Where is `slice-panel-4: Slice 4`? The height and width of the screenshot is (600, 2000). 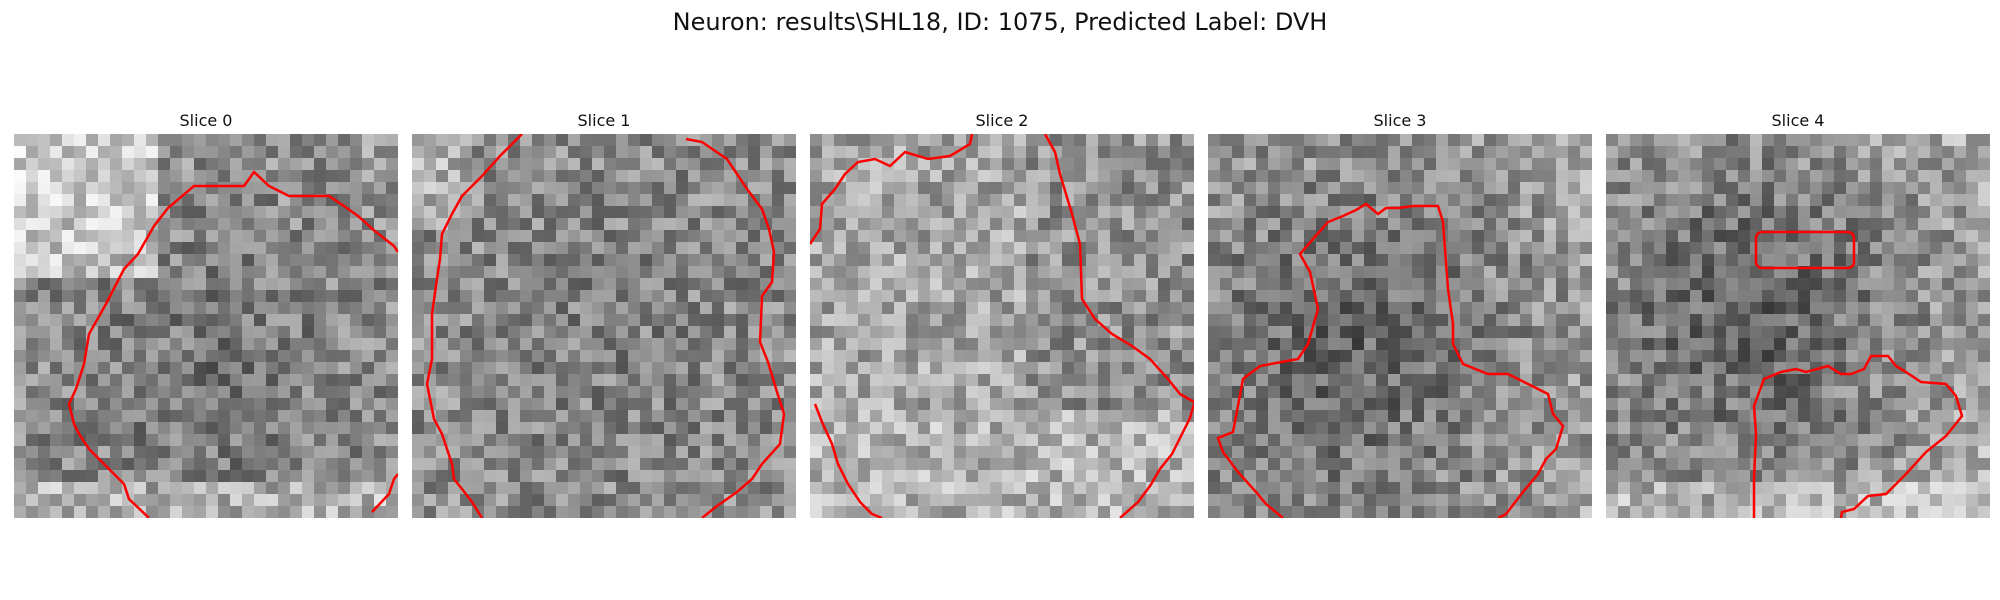 slice-panel-4: Slice 4 is located at coordinates (1798, 313).